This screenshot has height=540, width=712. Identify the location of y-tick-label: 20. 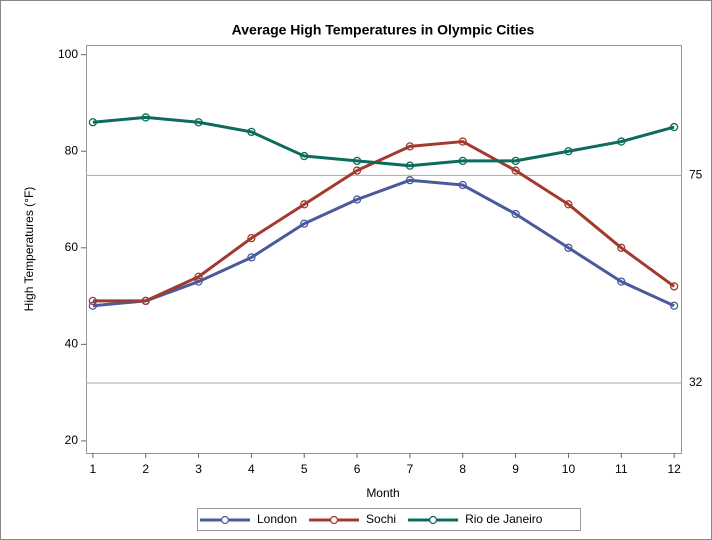
(72, 440).